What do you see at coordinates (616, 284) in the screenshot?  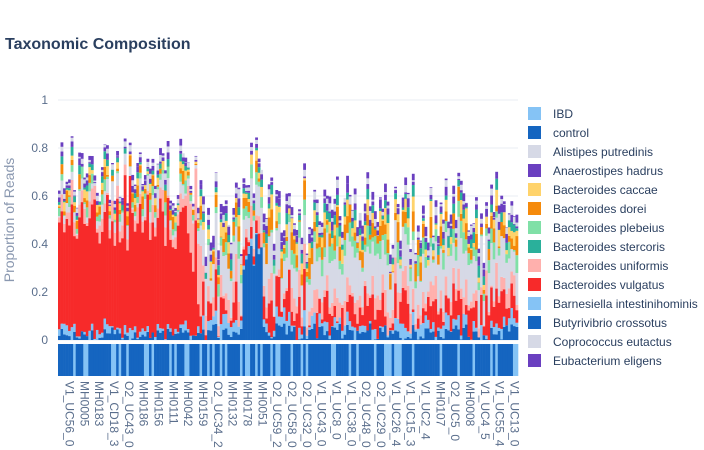 I see `legend-item: Bacteroides vulgatus` at bounding box center [616, 284].